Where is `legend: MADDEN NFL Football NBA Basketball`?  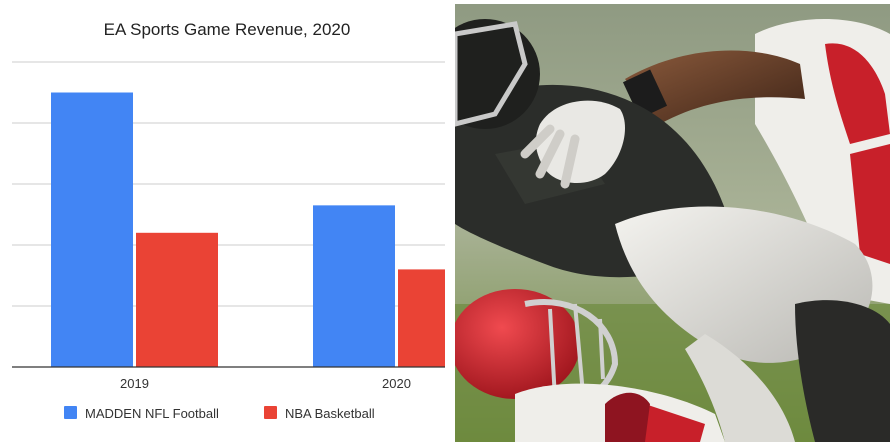
legend: MADDEN NFL Football NBA Basketball is located at coordinates (219, 413).